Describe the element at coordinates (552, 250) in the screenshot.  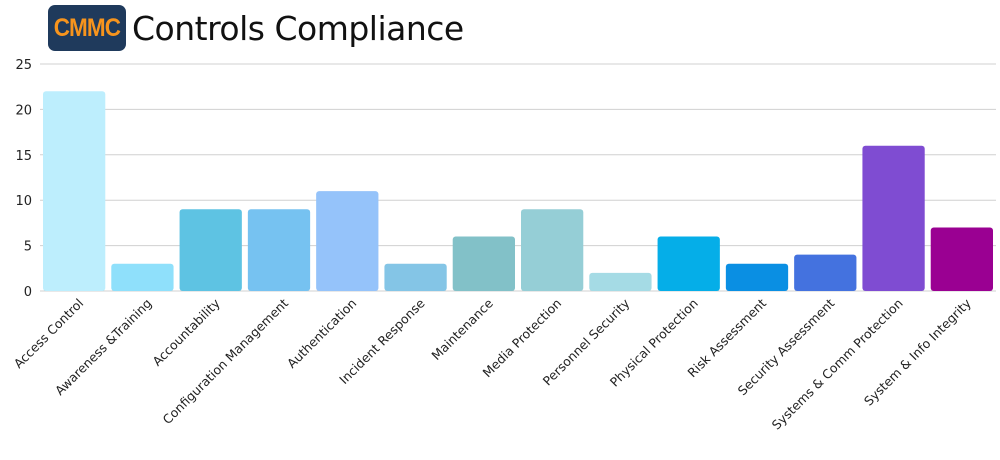
I see `bar-media-protection` at that location.